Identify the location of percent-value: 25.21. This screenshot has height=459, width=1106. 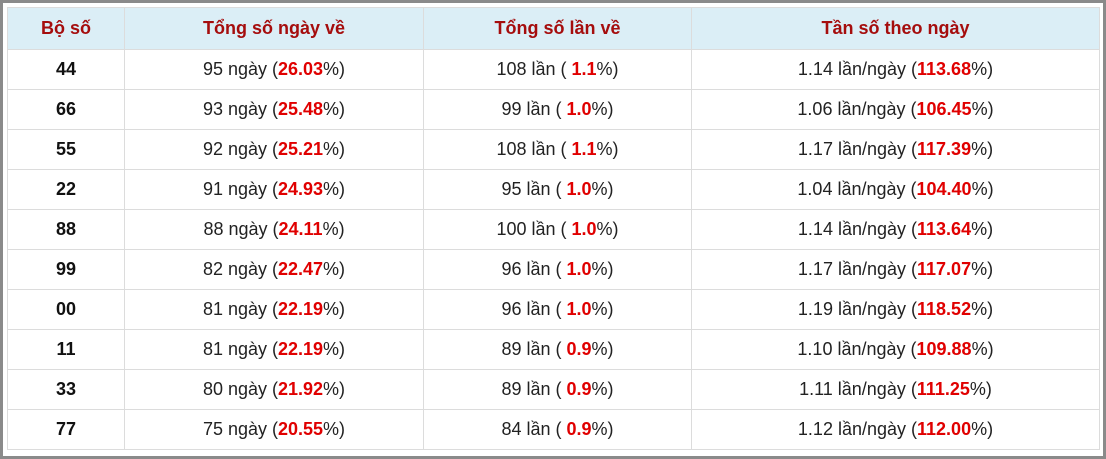
(301, 149).